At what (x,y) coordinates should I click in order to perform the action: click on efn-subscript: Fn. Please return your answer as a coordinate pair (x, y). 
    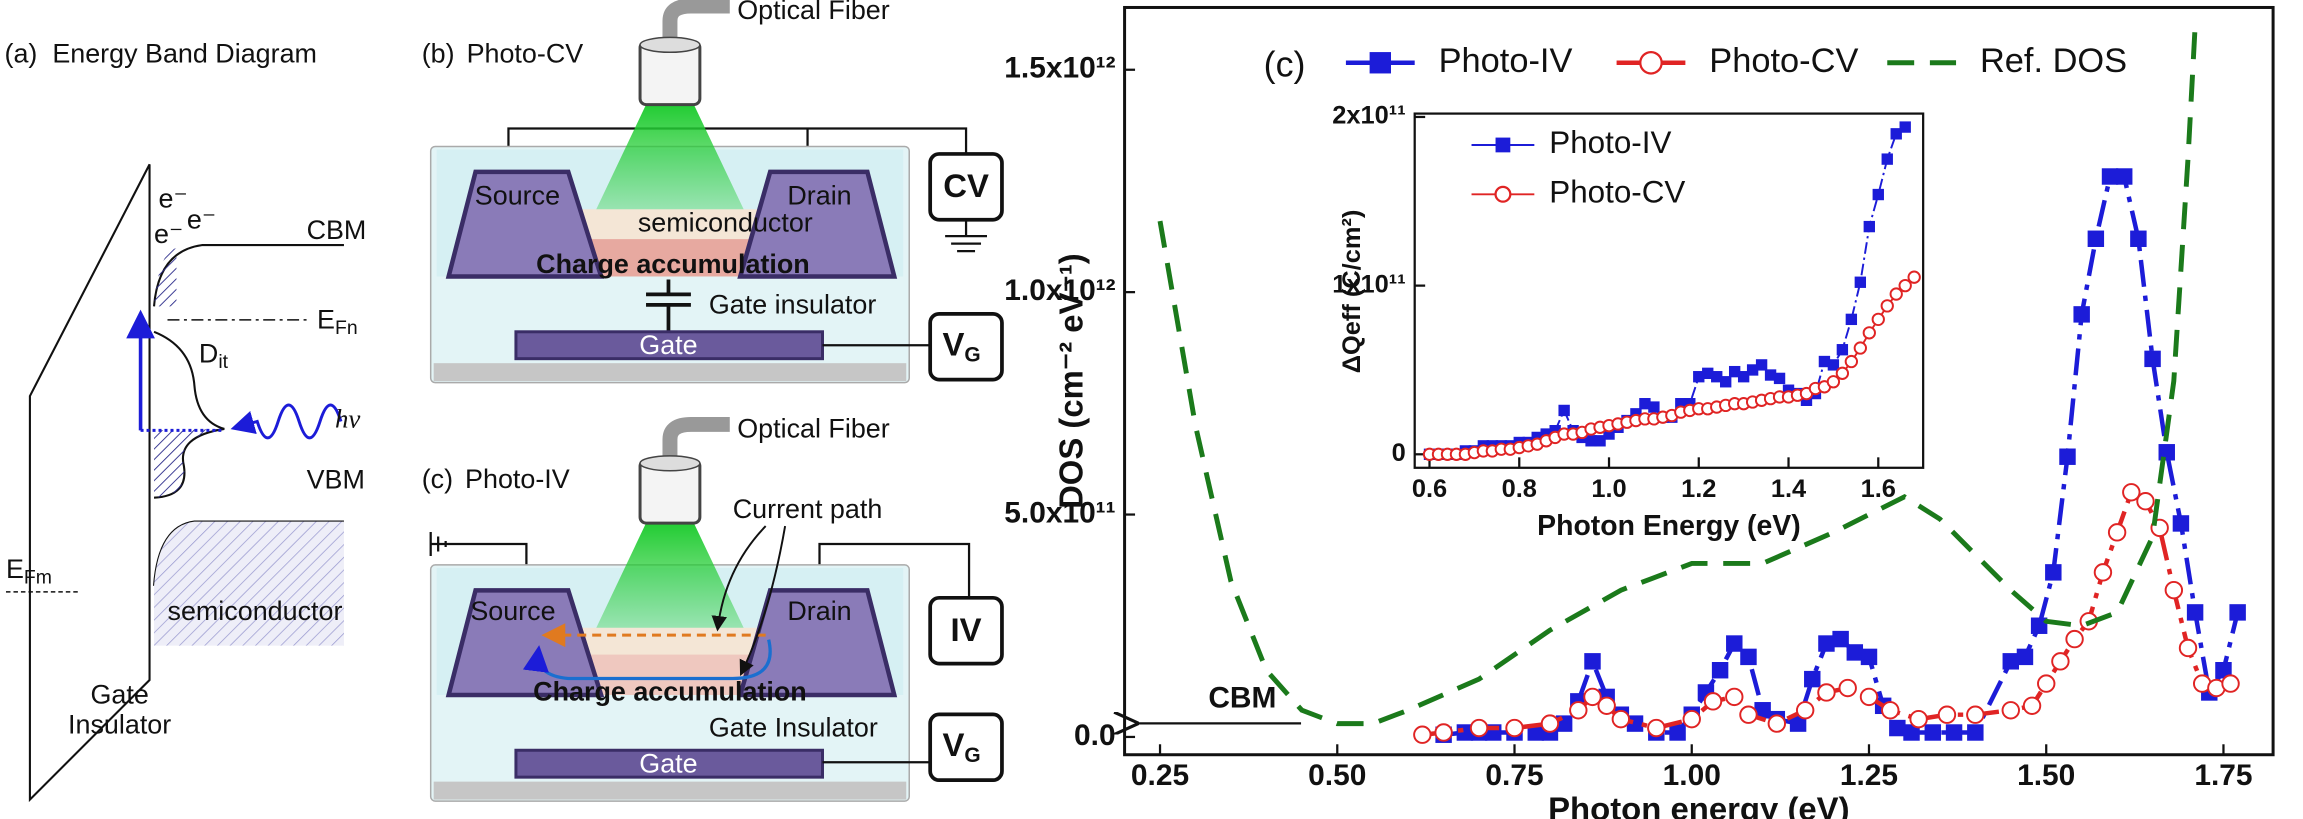
    Looking at the image, I should click on (346, 328).